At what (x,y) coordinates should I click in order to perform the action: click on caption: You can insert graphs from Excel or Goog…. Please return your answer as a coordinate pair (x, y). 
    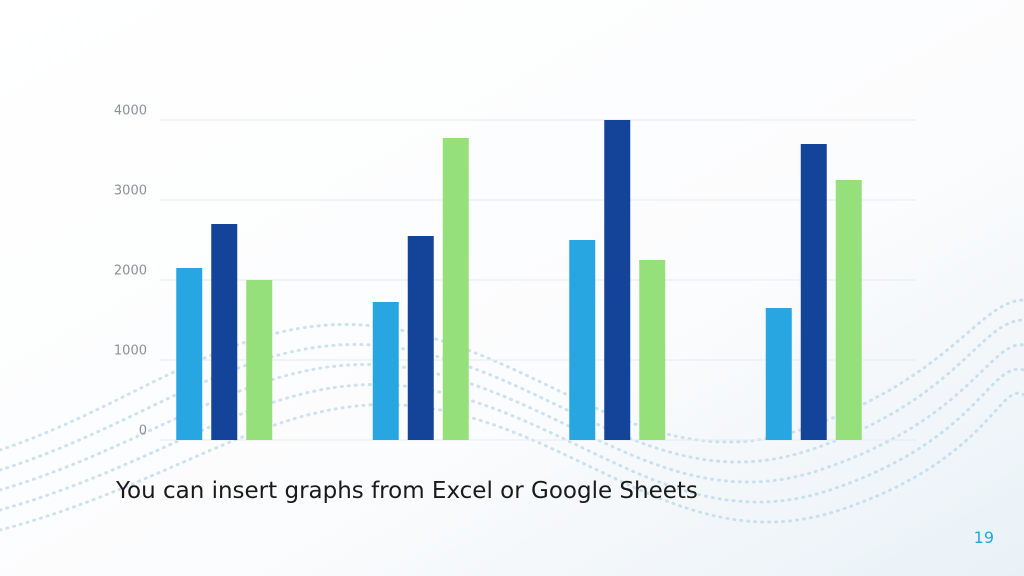
    Looking at the image, I should click on (406, 491).